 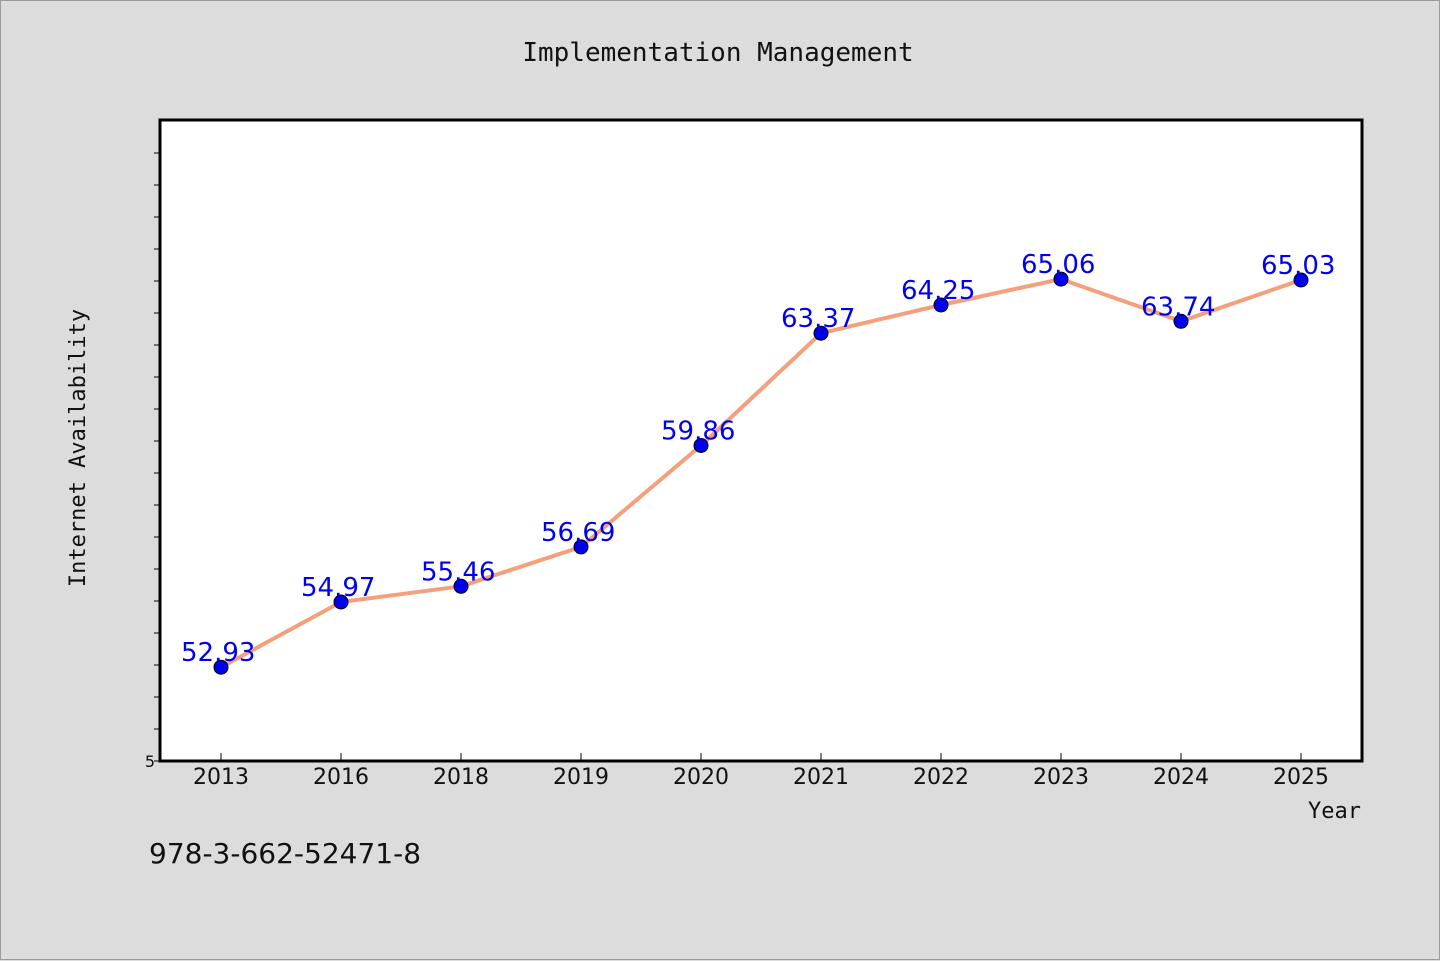 I want to click on y-axis-ticks: 5, so click(x=153, y=461).